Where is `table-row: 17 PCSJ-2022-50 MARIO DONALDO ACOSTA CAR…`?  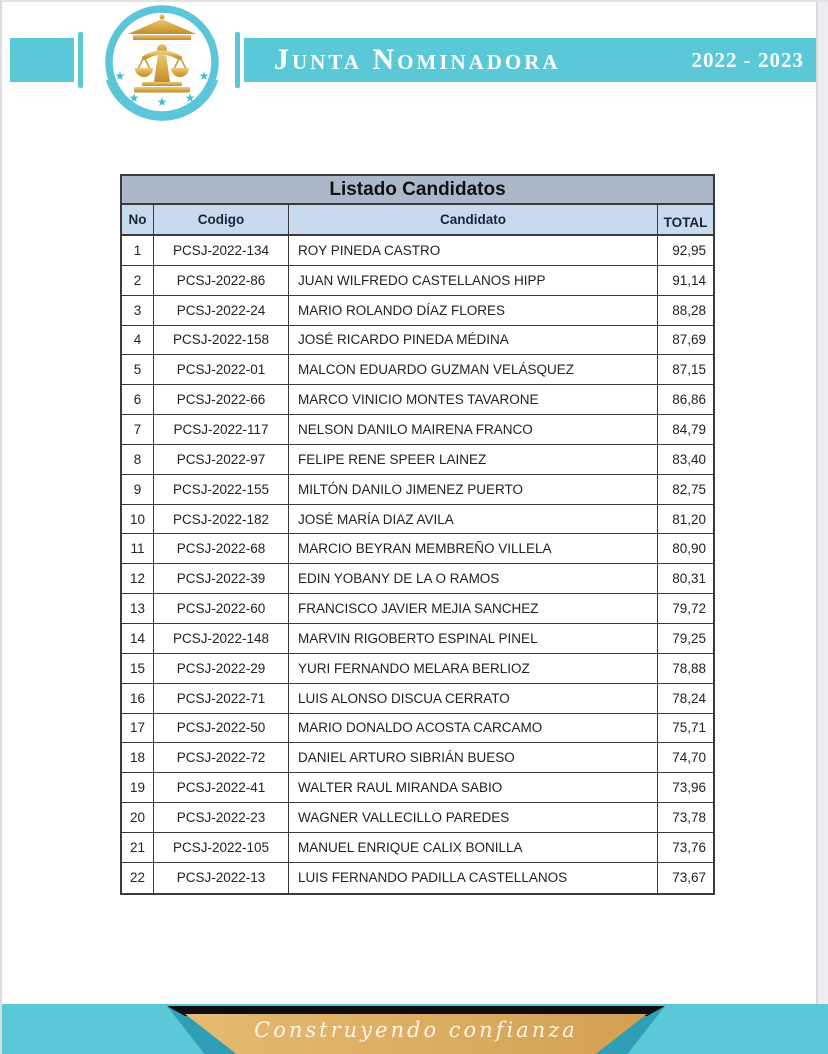 table-row: 17 PCSJ-2022-50 MARIO DONALDO ACOSTA CAR… is located at coordinates (417, 728).